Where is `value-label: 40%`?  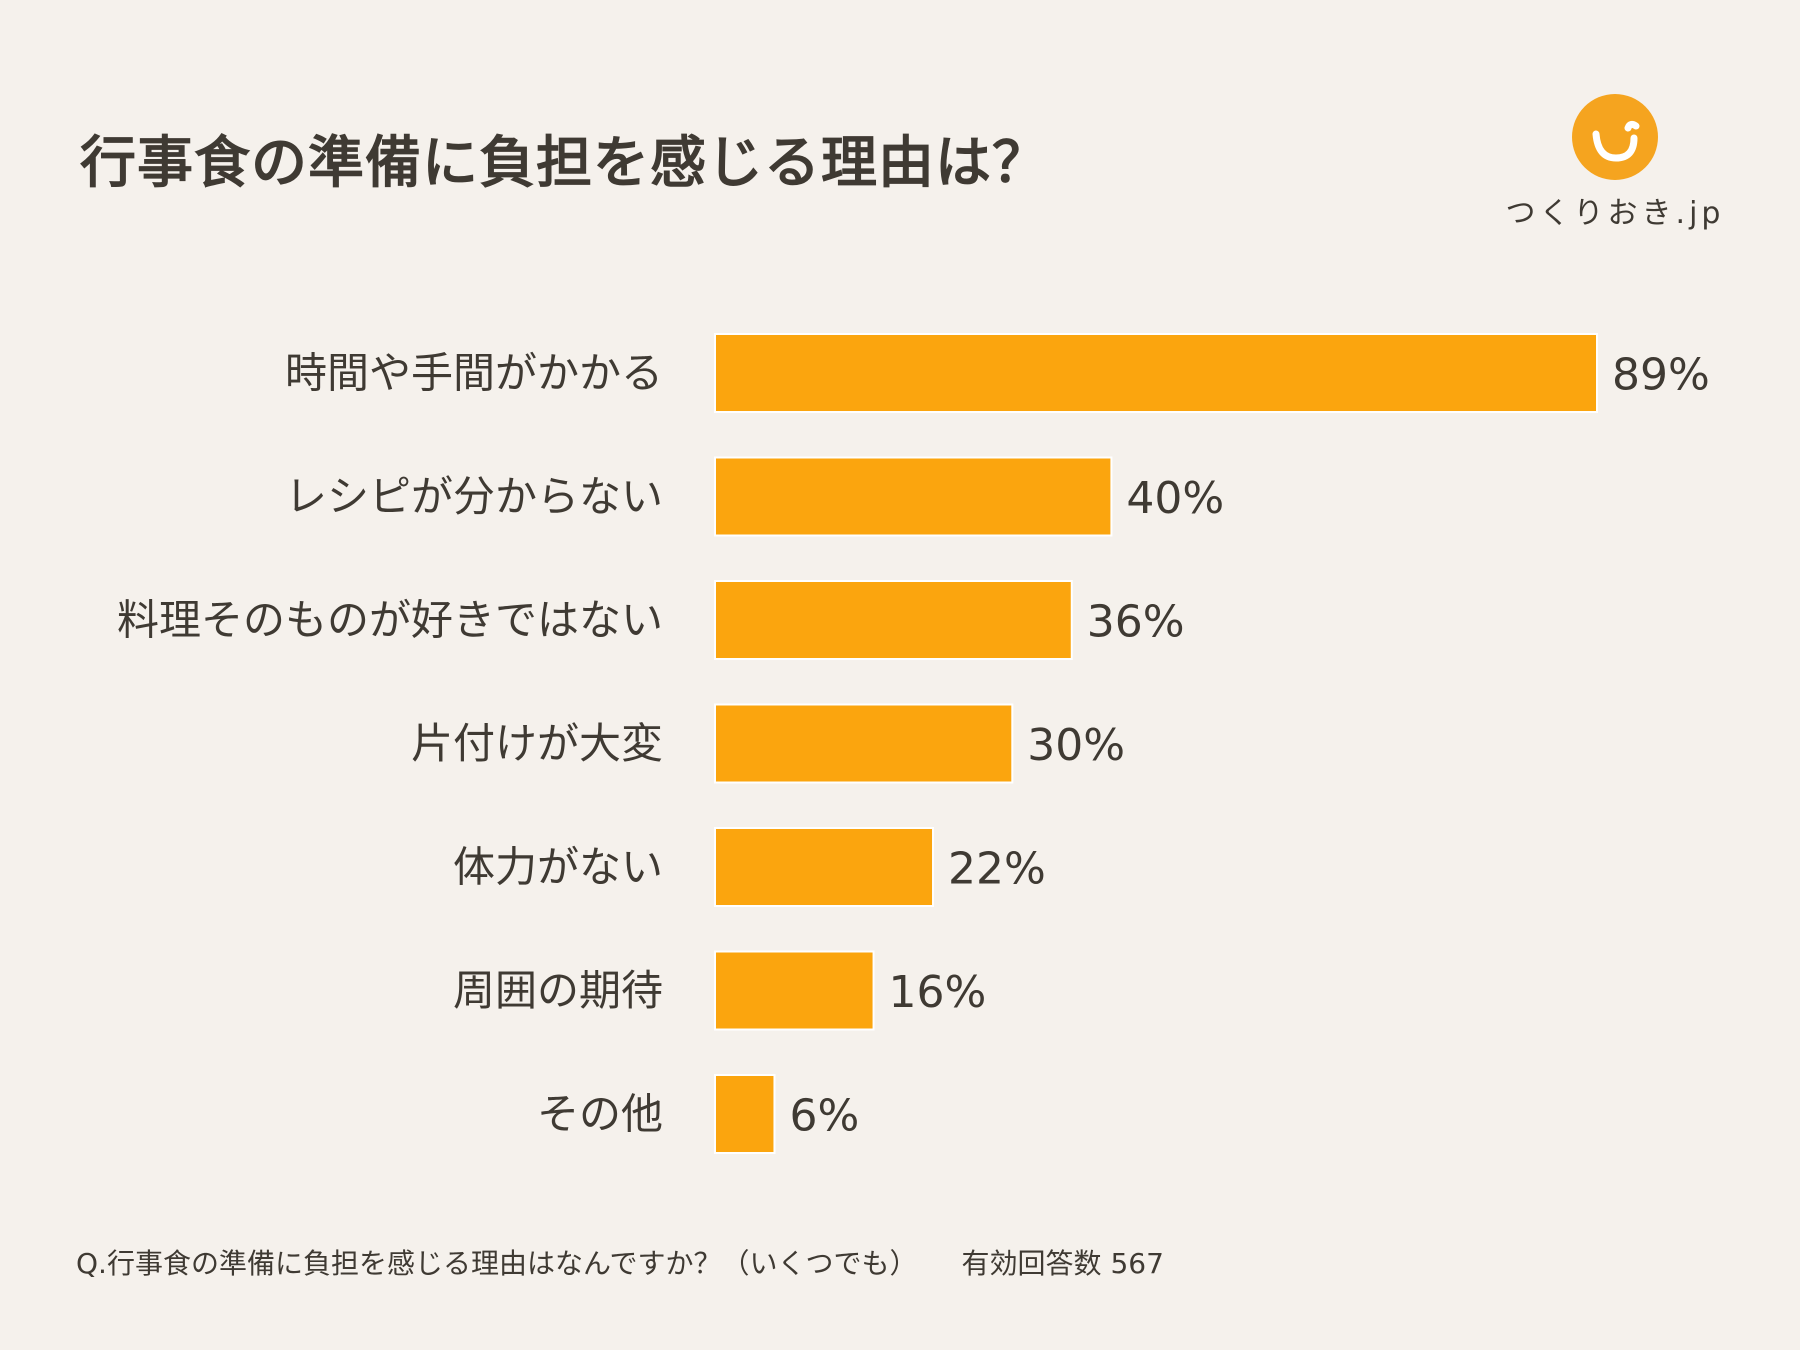
value-label: 40% is located at coordinates (1175, 498).